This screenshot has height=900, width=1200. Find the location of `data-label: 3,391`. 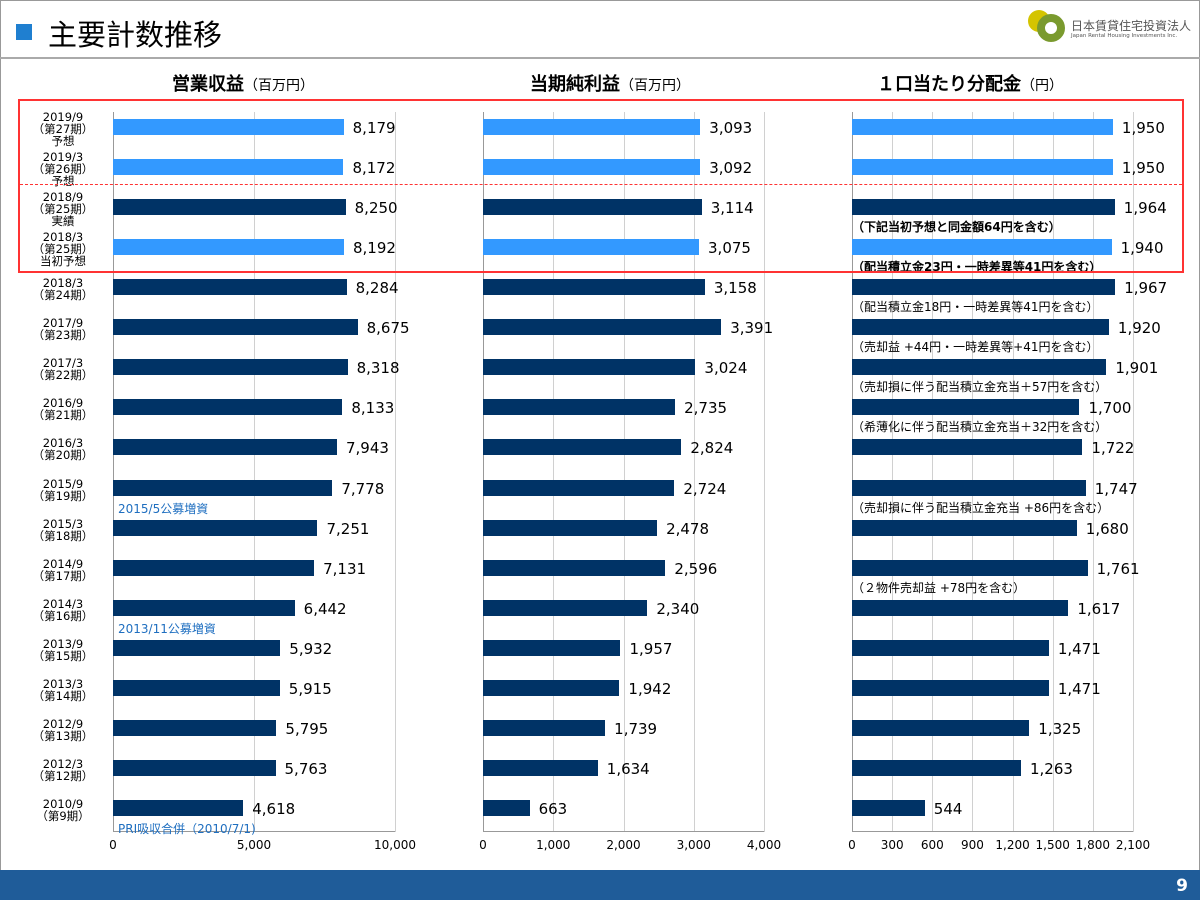

data-label: 3,391 is located at coordinates (752, 328).